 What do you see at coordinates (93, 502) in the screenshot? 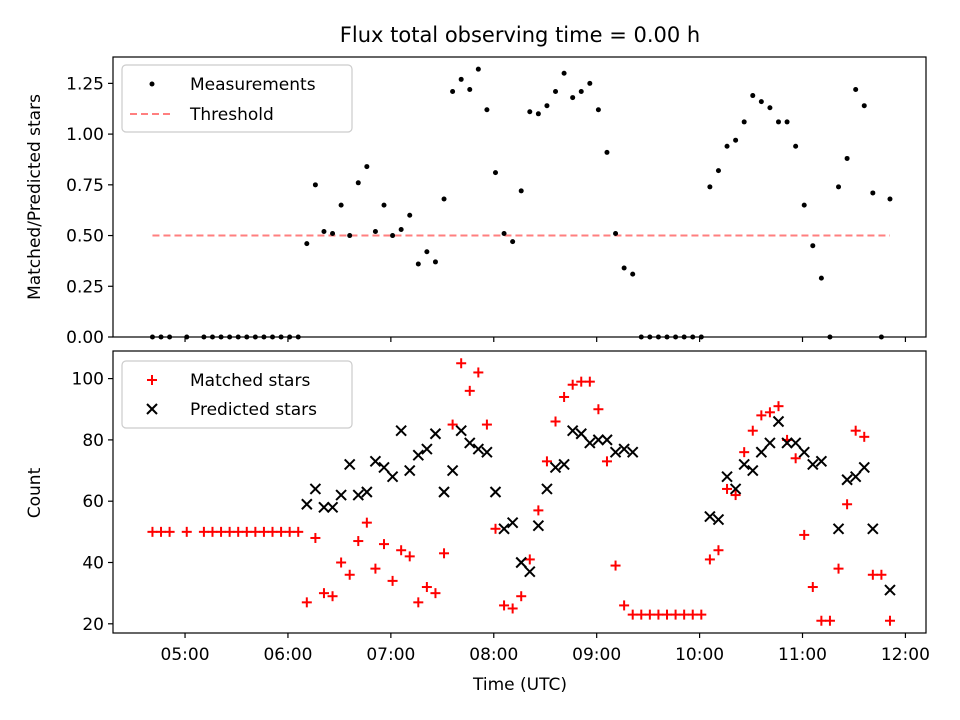
I see `bottom-y-tick-label: 60` at bounding box center [93, 502].